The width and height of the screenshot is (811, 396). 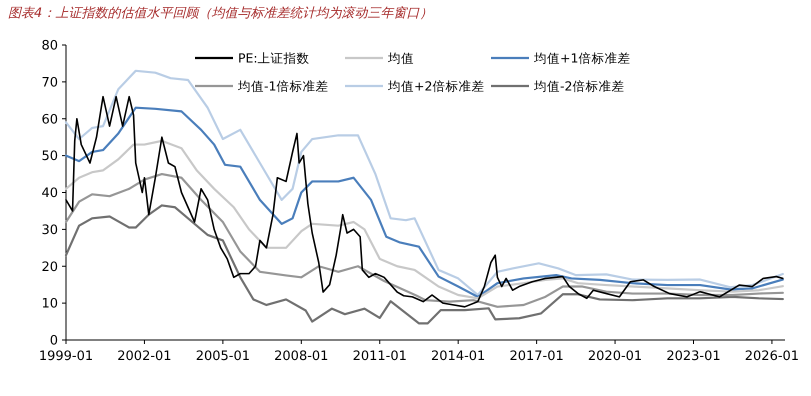 What do you see at coordinates (54, 341) in the screenshot?
I see `ytick: 0` at bounding box center [54, 341].